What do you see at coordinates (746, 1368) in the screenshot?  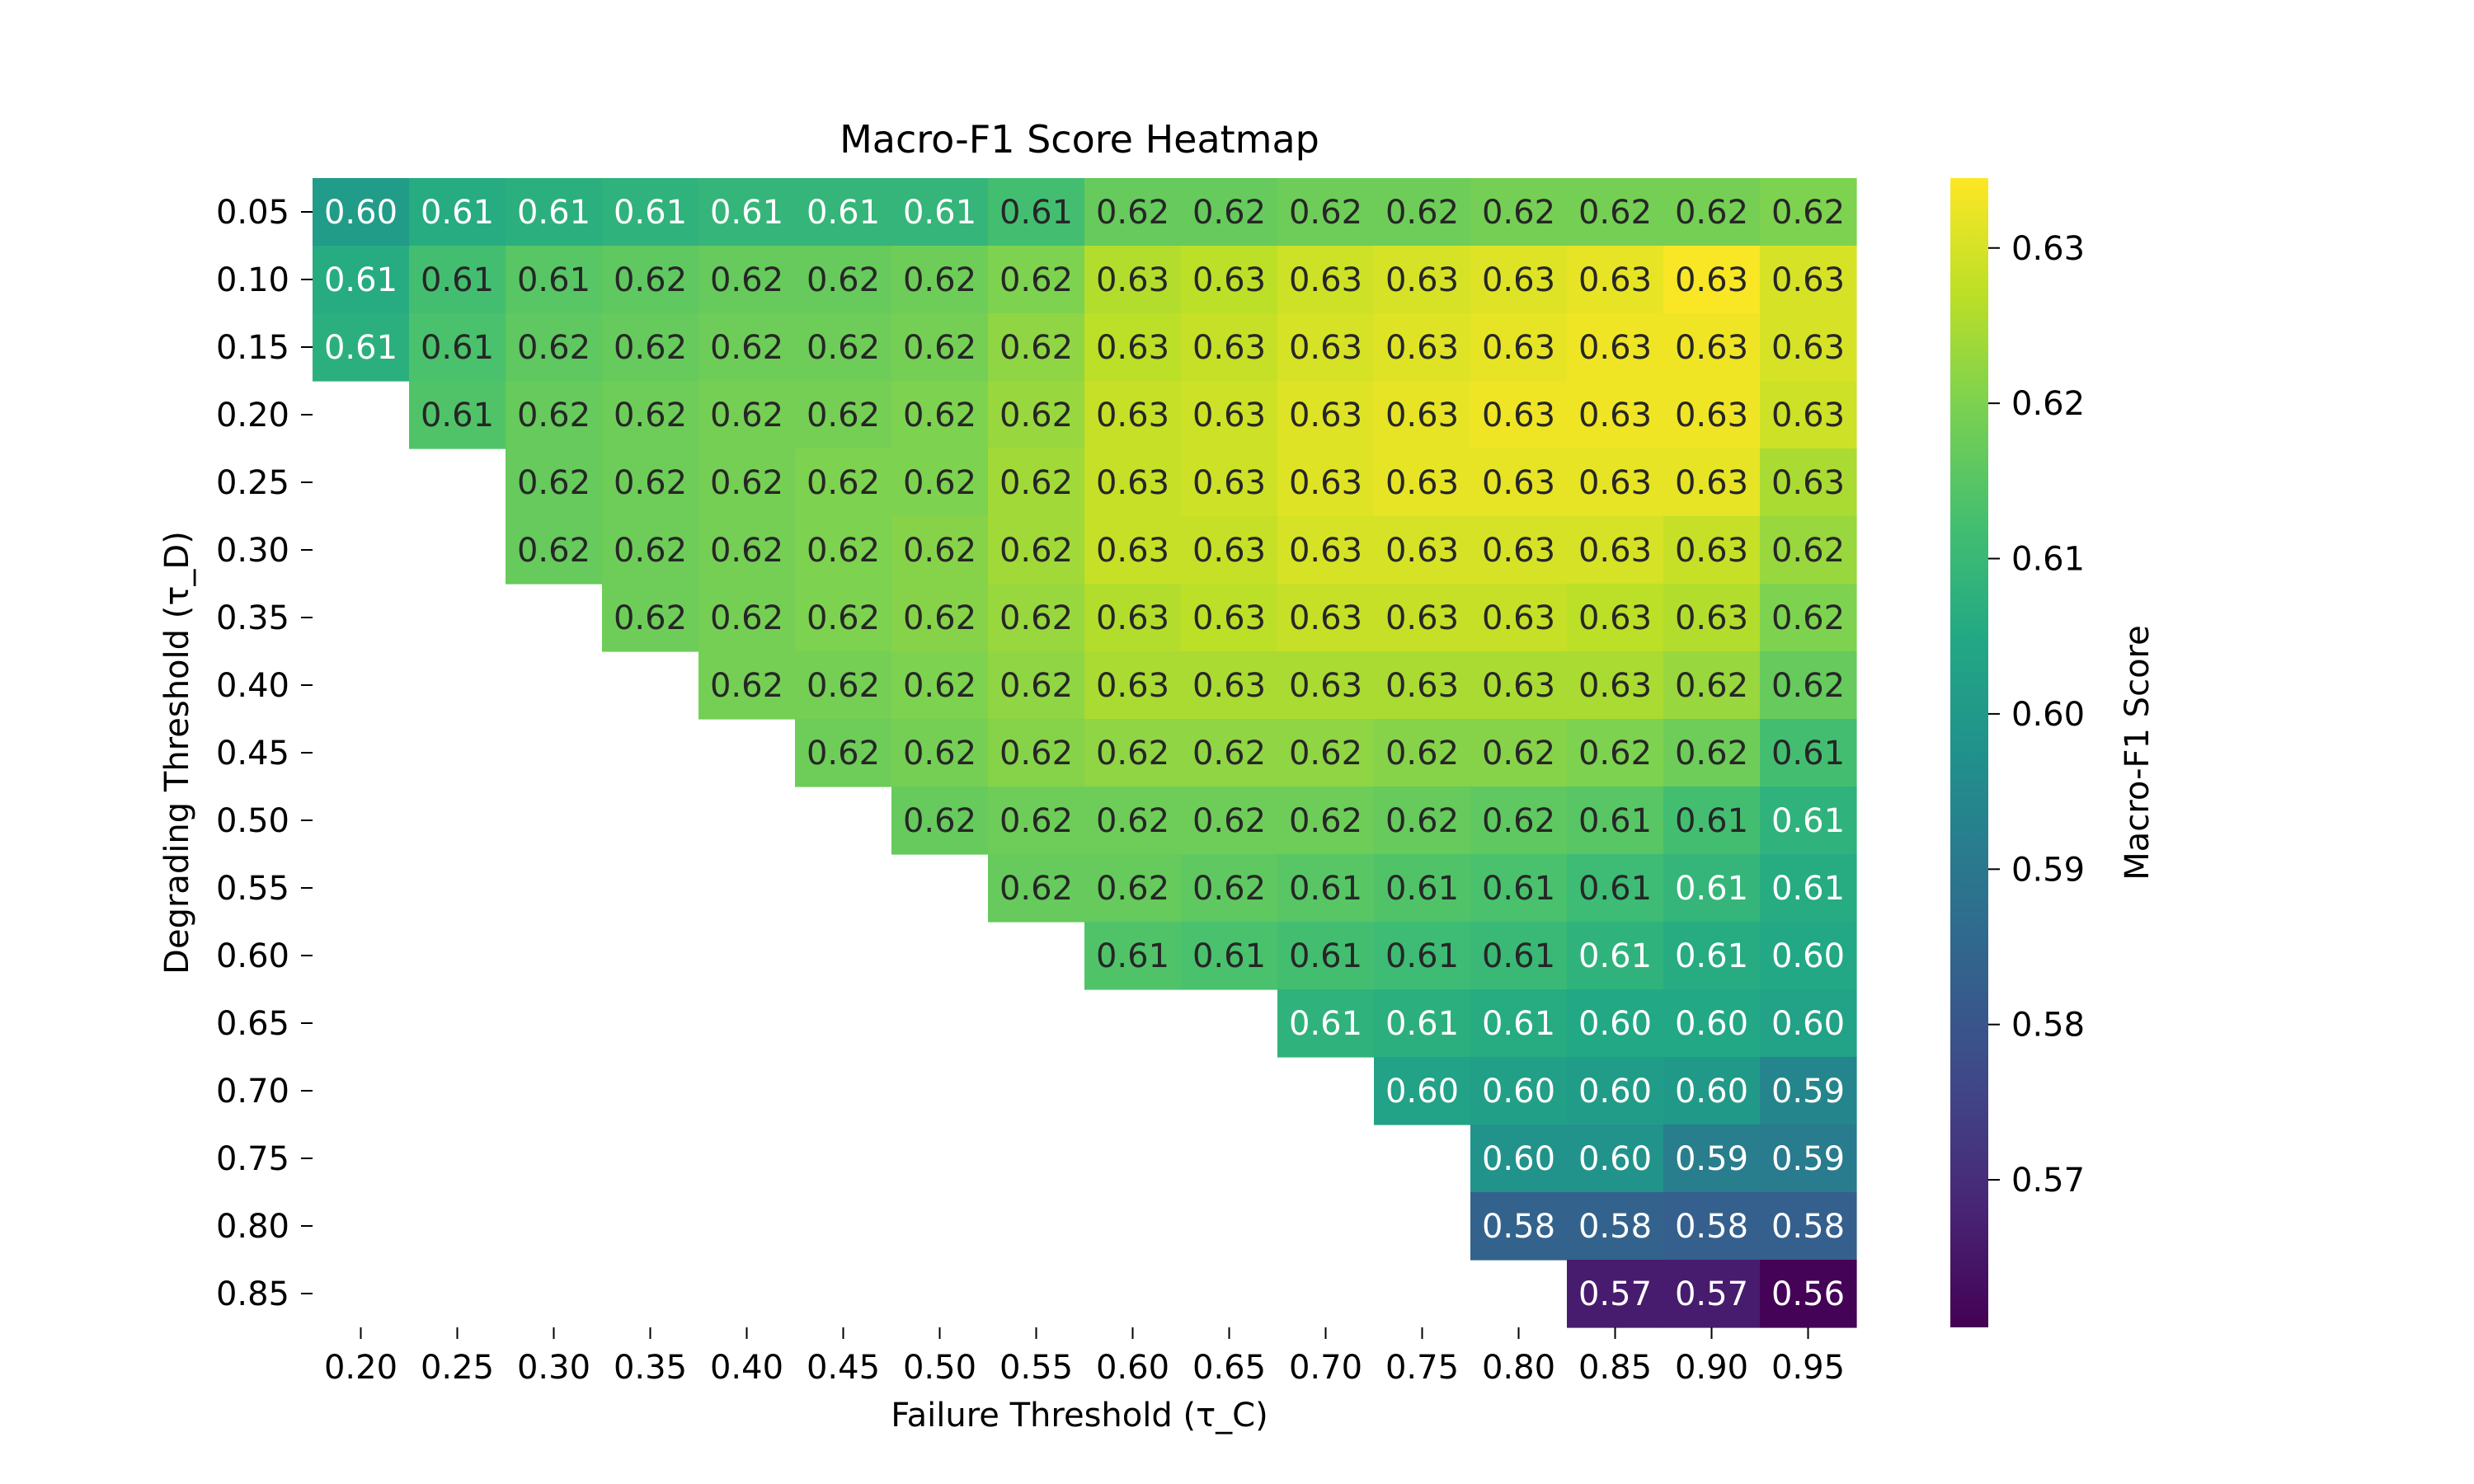 I see `x-tick-label: 0.40` at bounding box center [746, 1368].